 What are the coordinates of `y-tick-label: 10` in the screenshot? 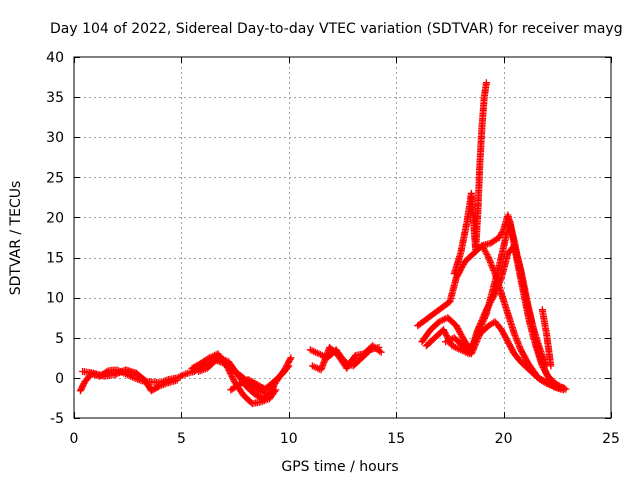 It's located at (55, 299).